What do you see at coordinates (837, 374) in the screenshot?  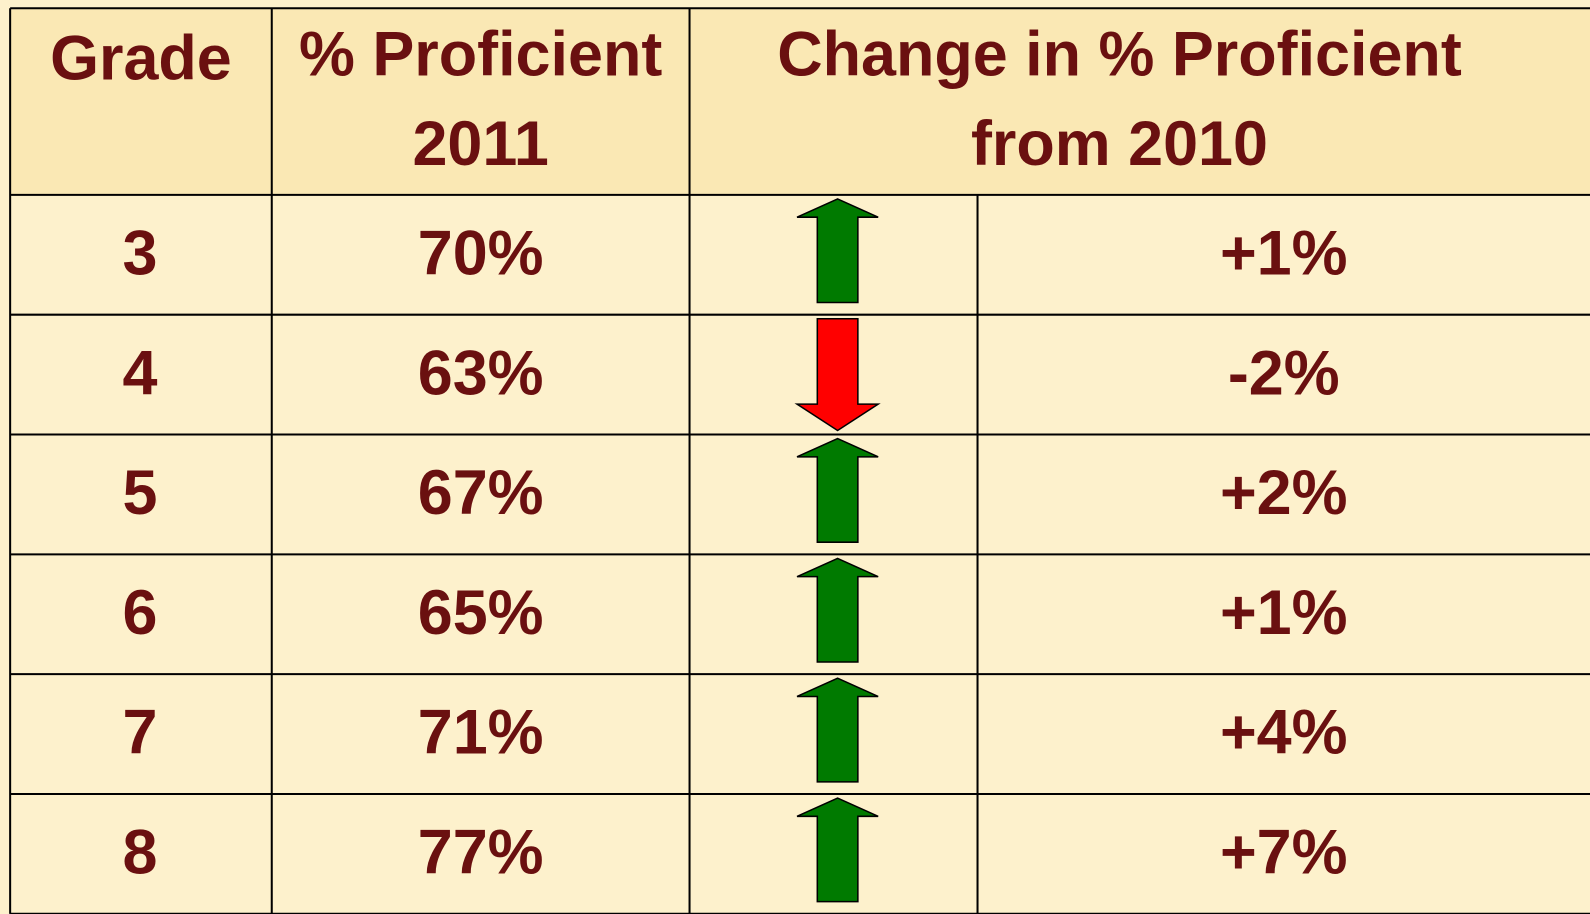 I see `down-arrow` at bounding box center [837, 374].